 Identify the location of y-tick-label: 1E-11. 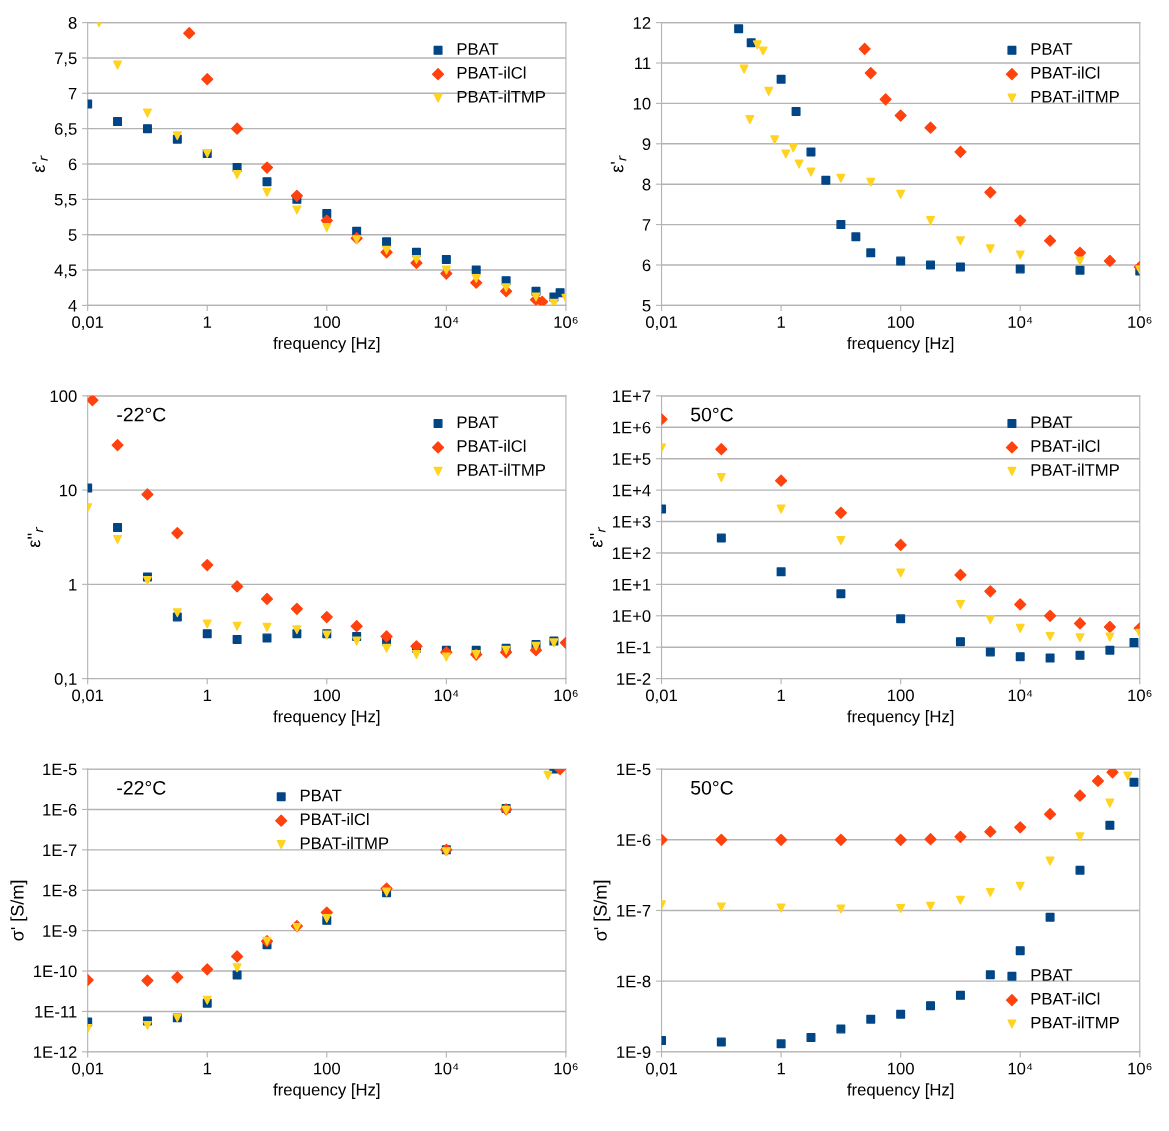
(56, 1012).